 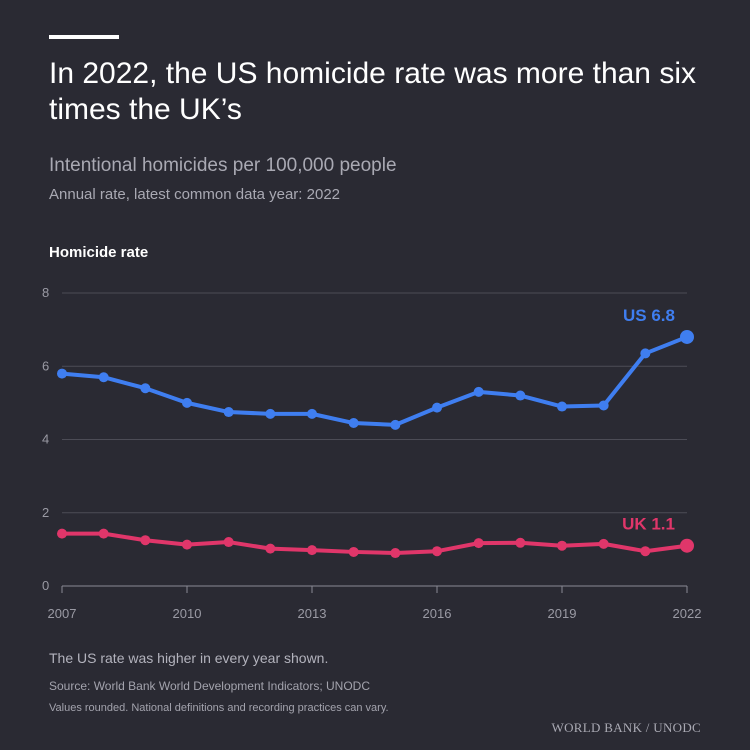 What do you see at coordinates (187, 613) in the screenshot?
I see `x-tick-label: 2010` at bounding box center [187, 613].